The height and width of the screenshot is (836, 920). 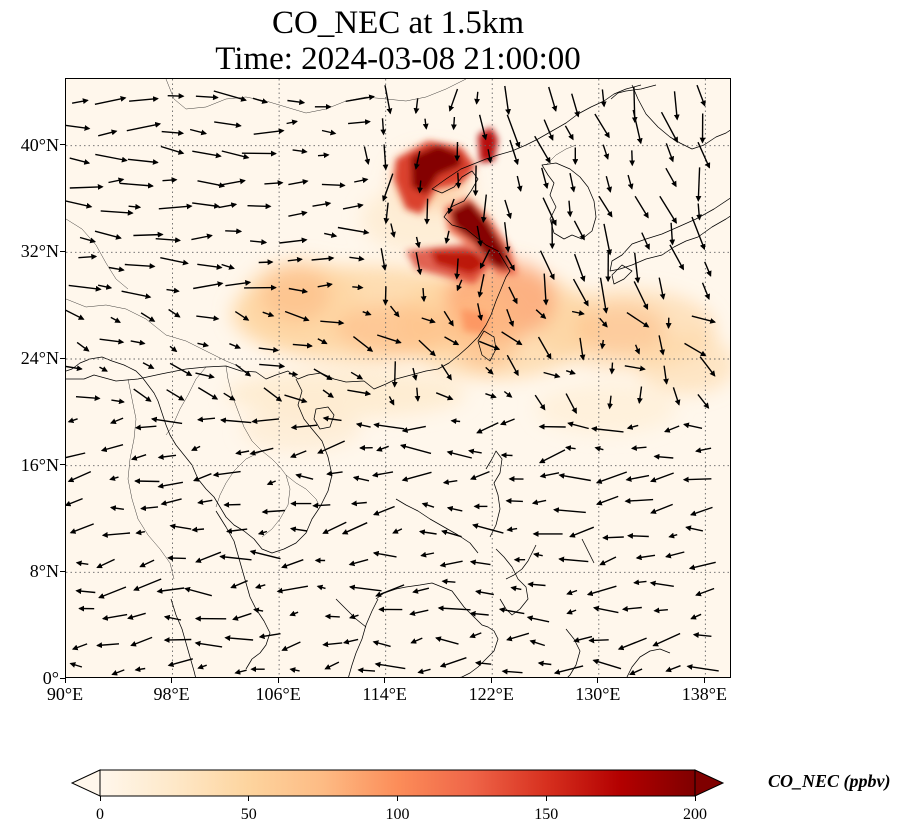 What do you see at coordinates (65, 694) in the screenshot?
I see `lon-tick-label: 90°E` at bounding box center [65, 694].